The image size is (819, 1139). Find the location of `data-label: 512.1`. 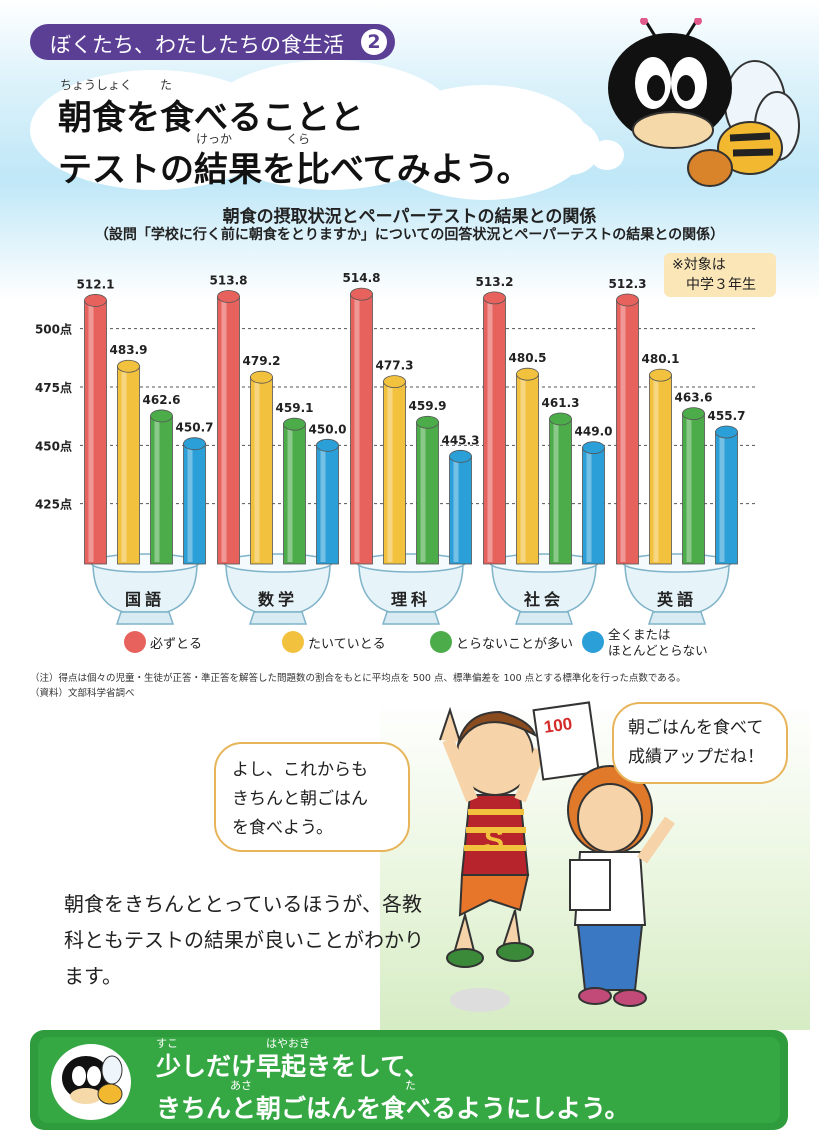

data-label: 512.1 is located at coordinates (96, 284).